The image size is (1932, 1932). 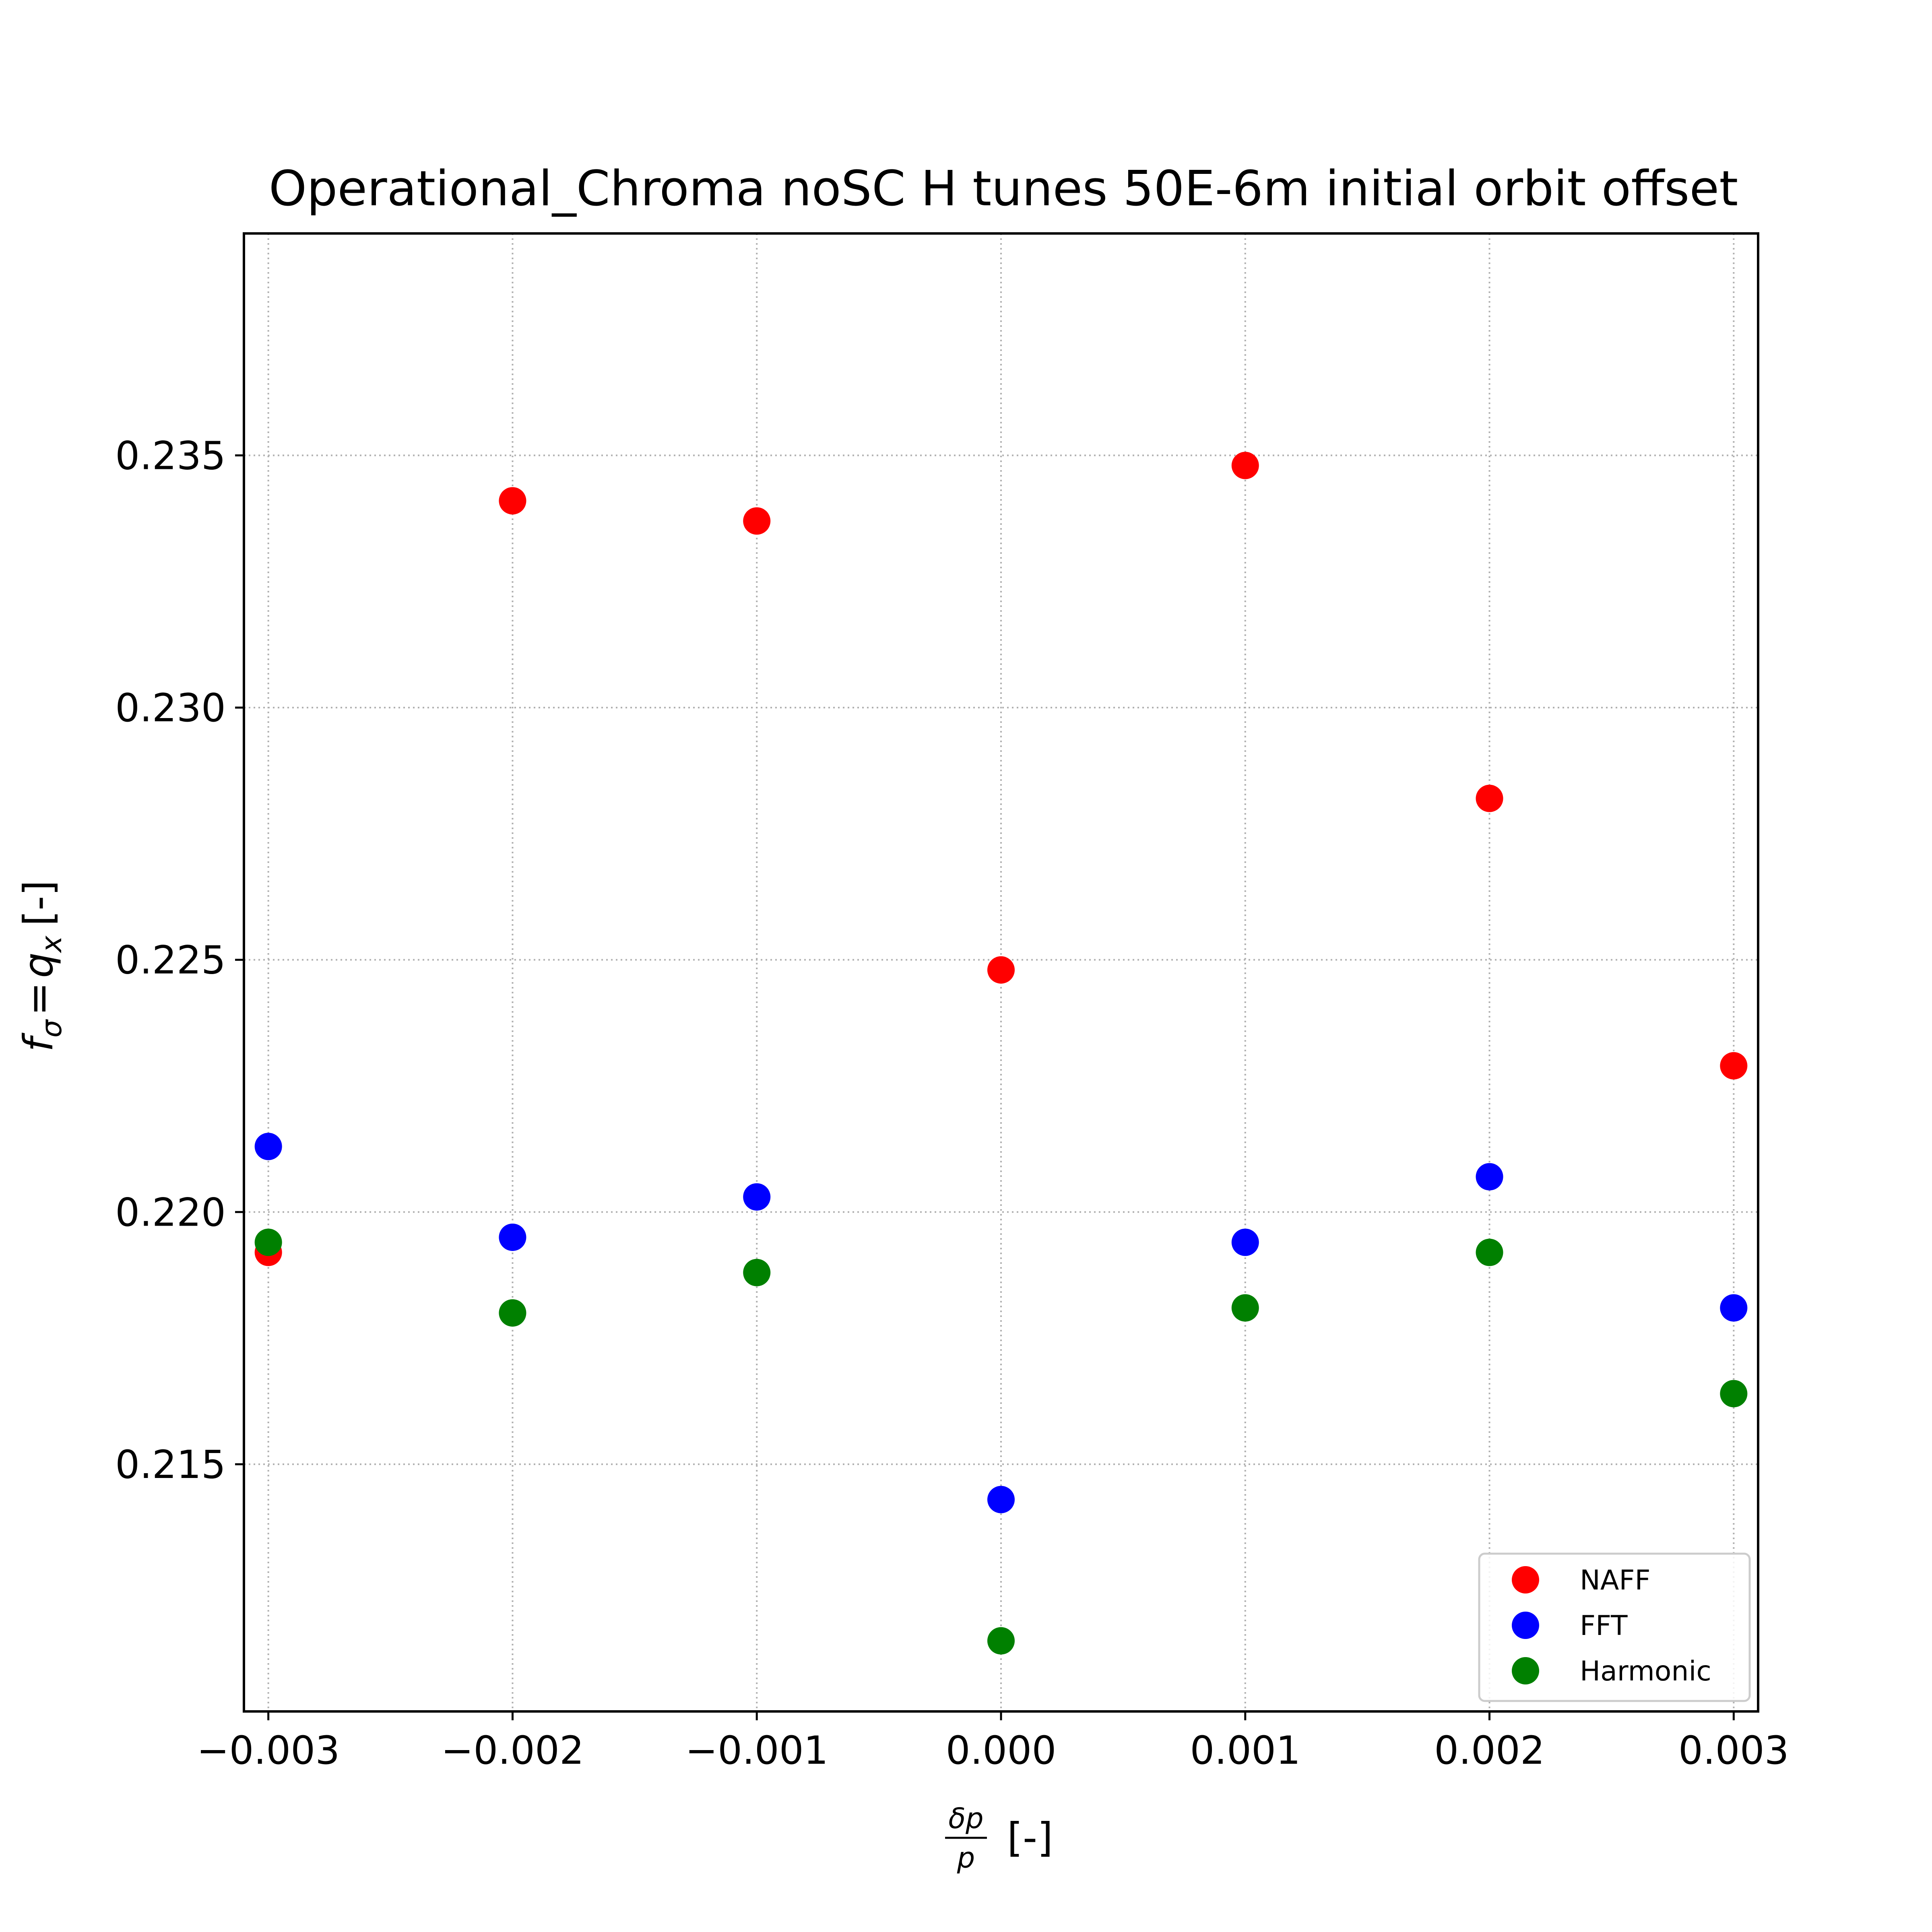 What do you see at coordinates (966, 1857) in the screenshot?
I see `x-label-denominator: p` at bounding box center [966, 1857].